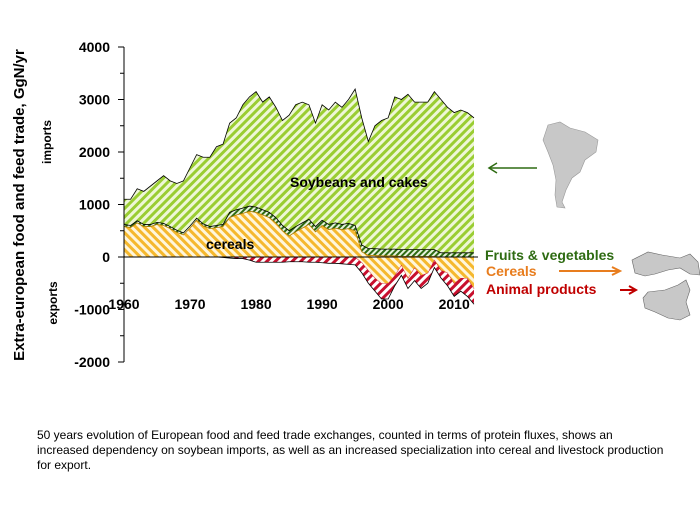  I want to click on y-tick-label: -1000, so click(92, 310).